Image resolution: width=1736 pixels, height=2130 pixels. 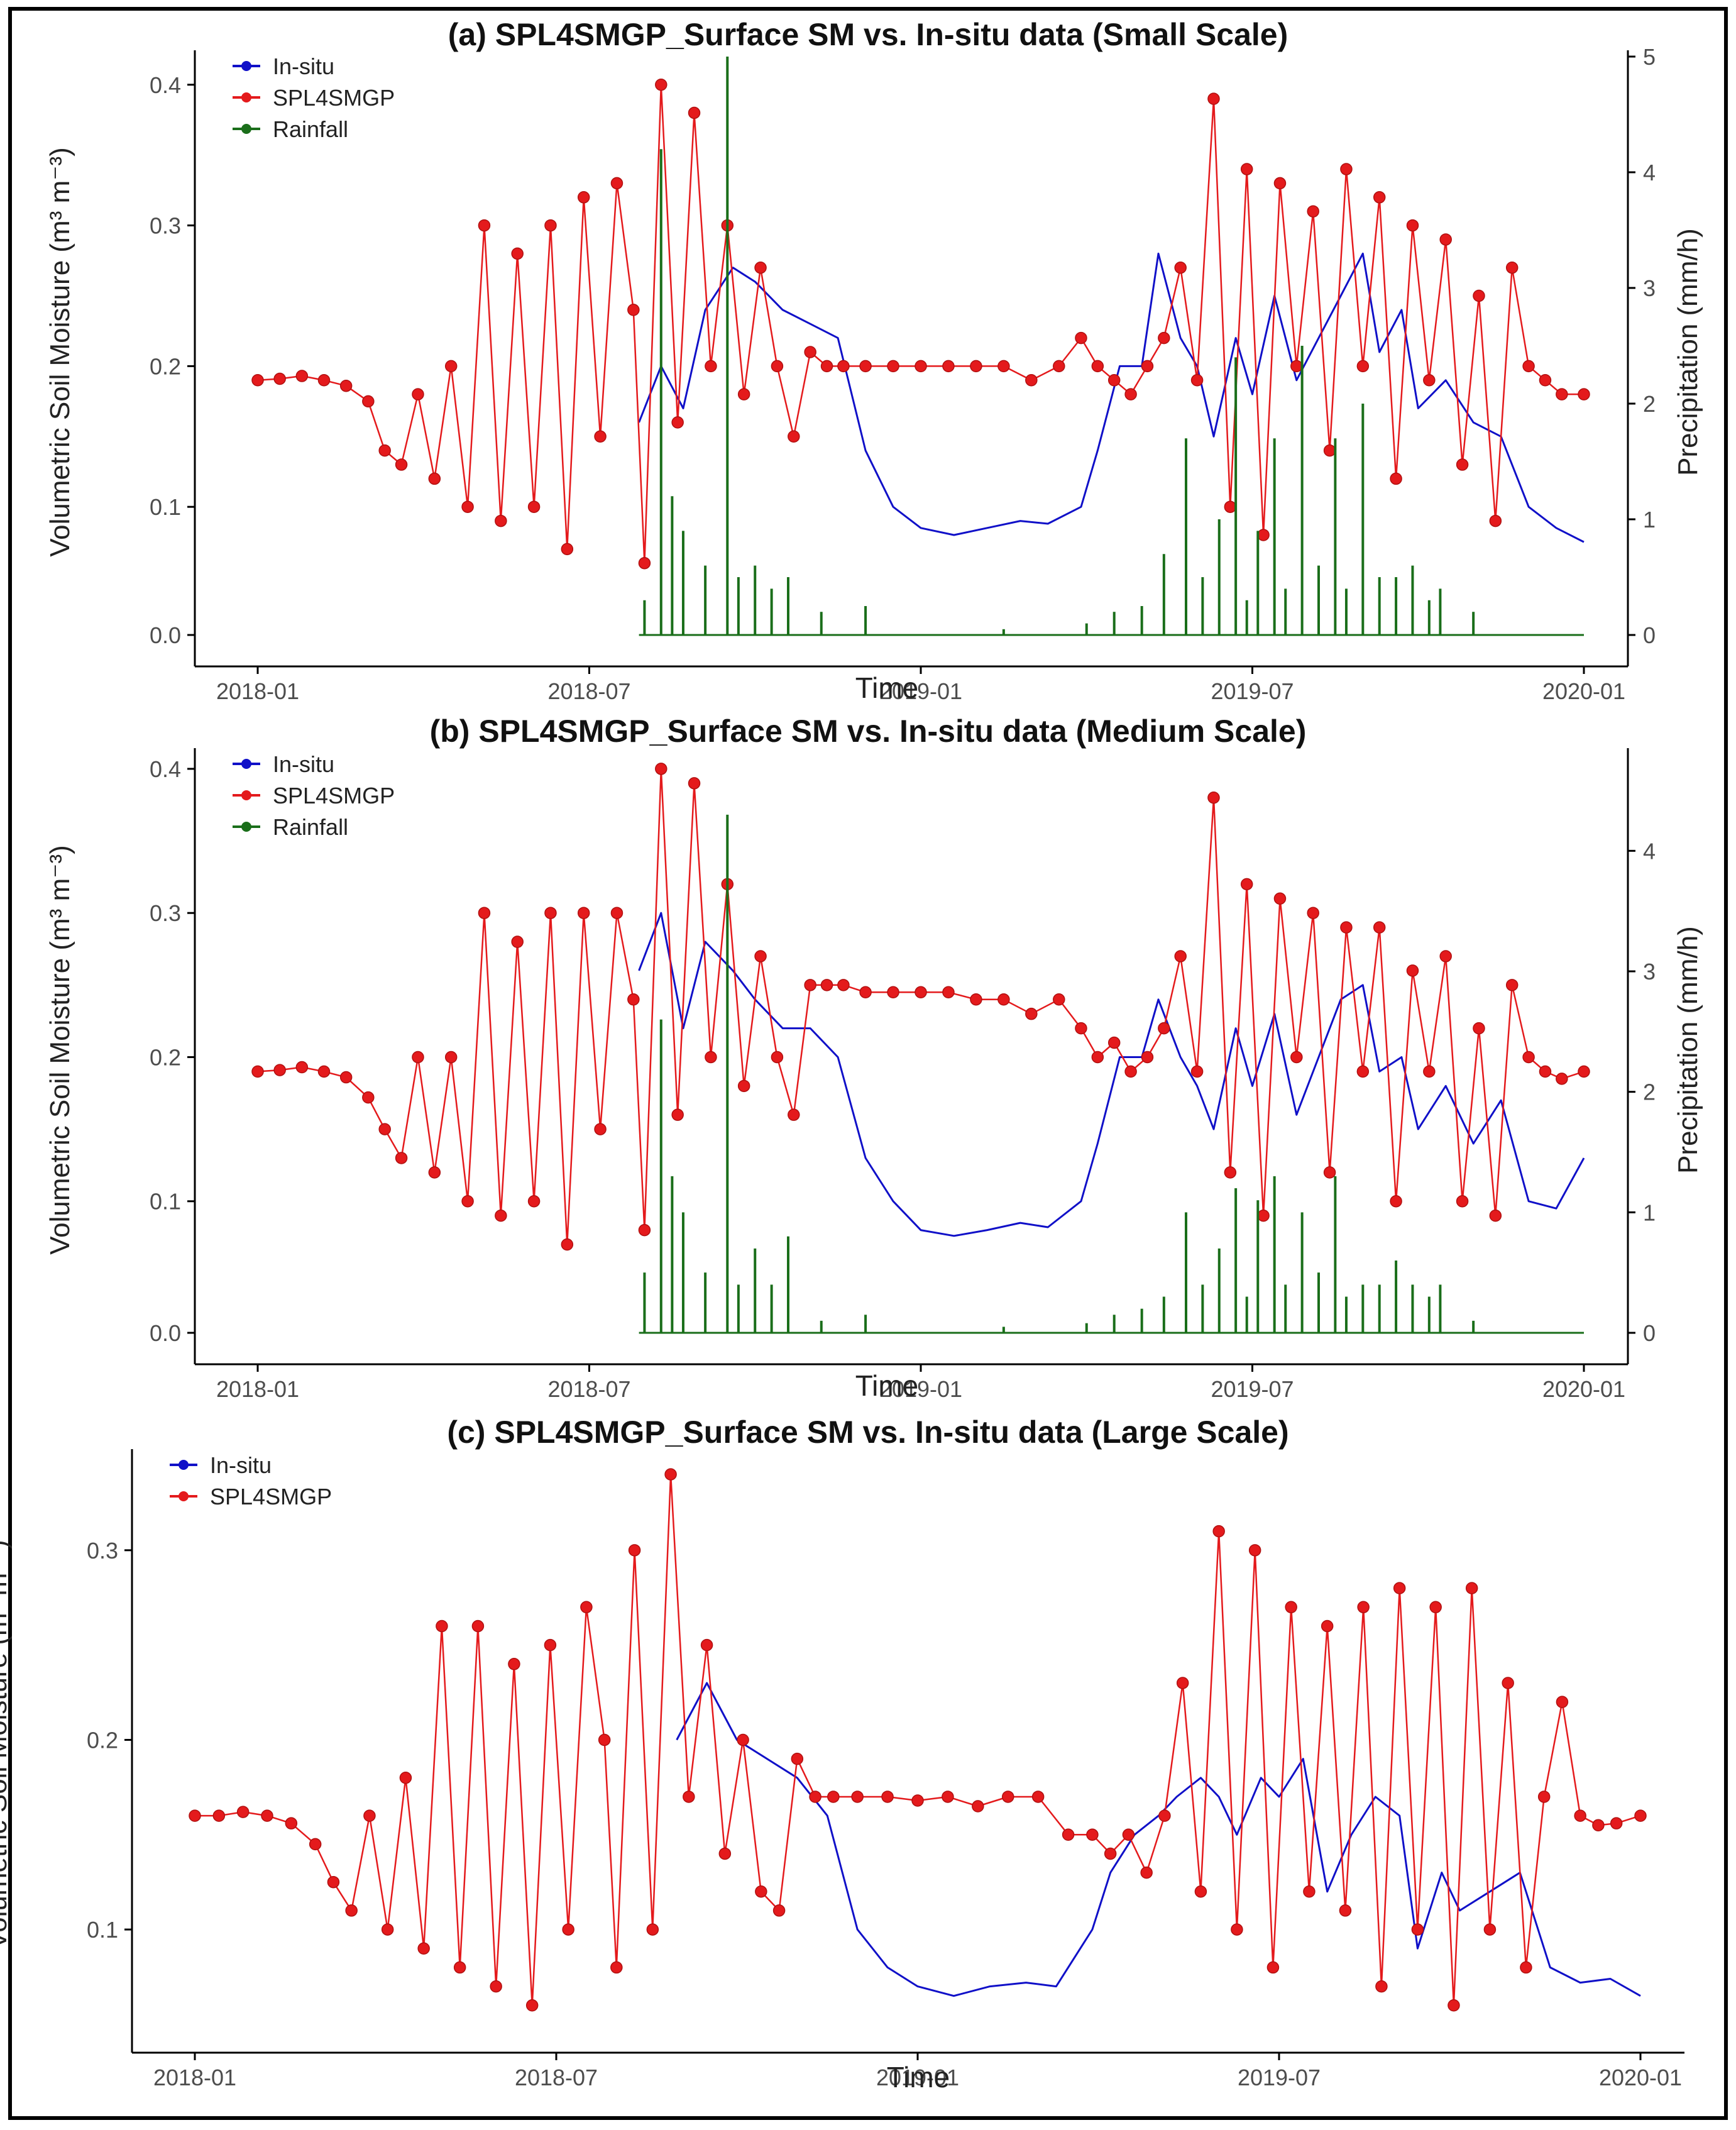 What do you see at coordinates (311, 129) in the screenshot?
I see `legend-item-label: Rainfall` at bounding box center [311, 129].